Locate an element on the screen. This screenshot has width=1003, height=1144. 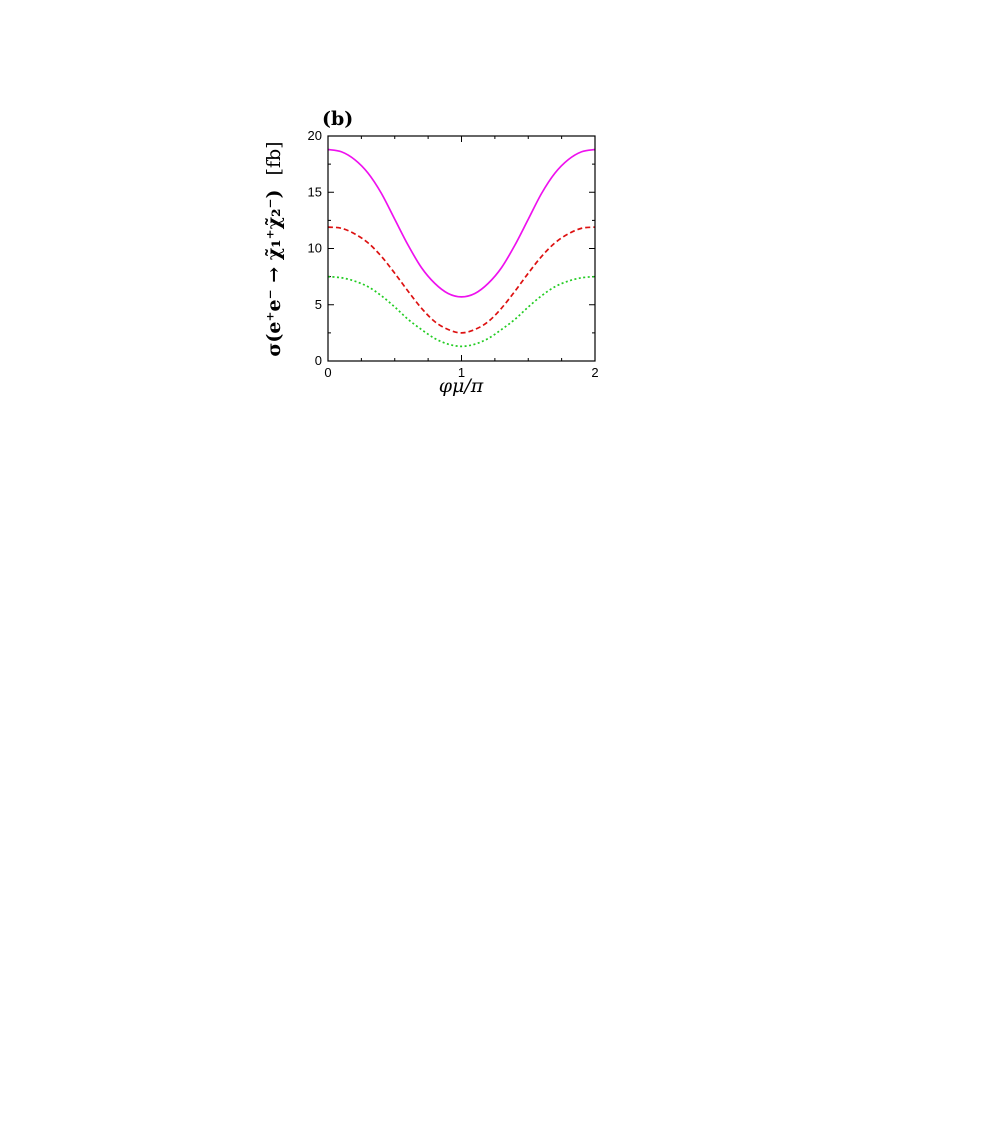
series-layer is located at coordinates (461, 248).